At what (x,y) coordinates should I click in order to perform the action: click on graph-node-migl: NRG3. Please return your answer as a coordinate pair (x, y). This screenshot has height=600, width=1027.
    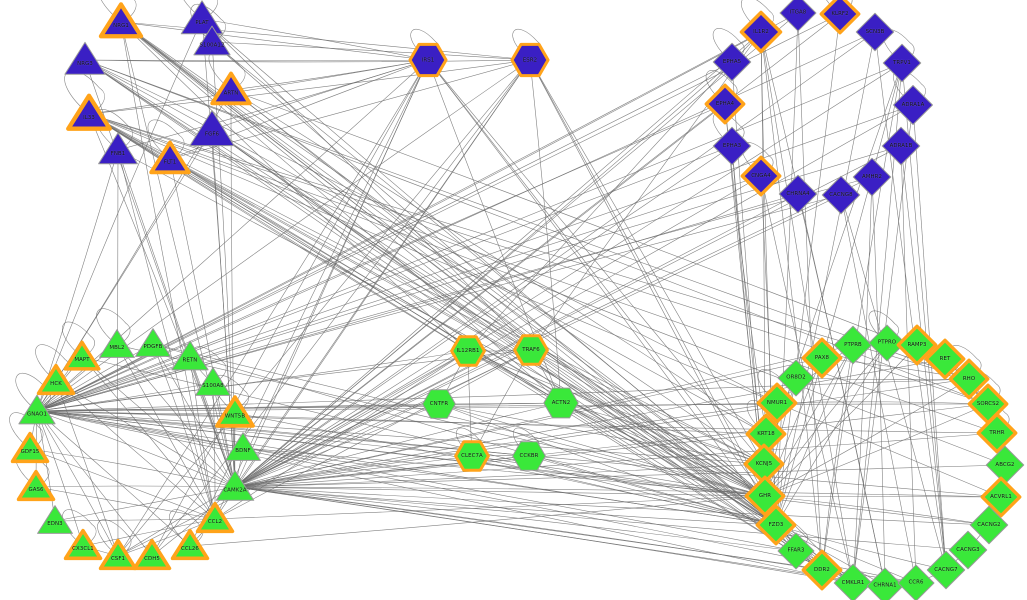
    Looking at the image, I should click on (85, 60).